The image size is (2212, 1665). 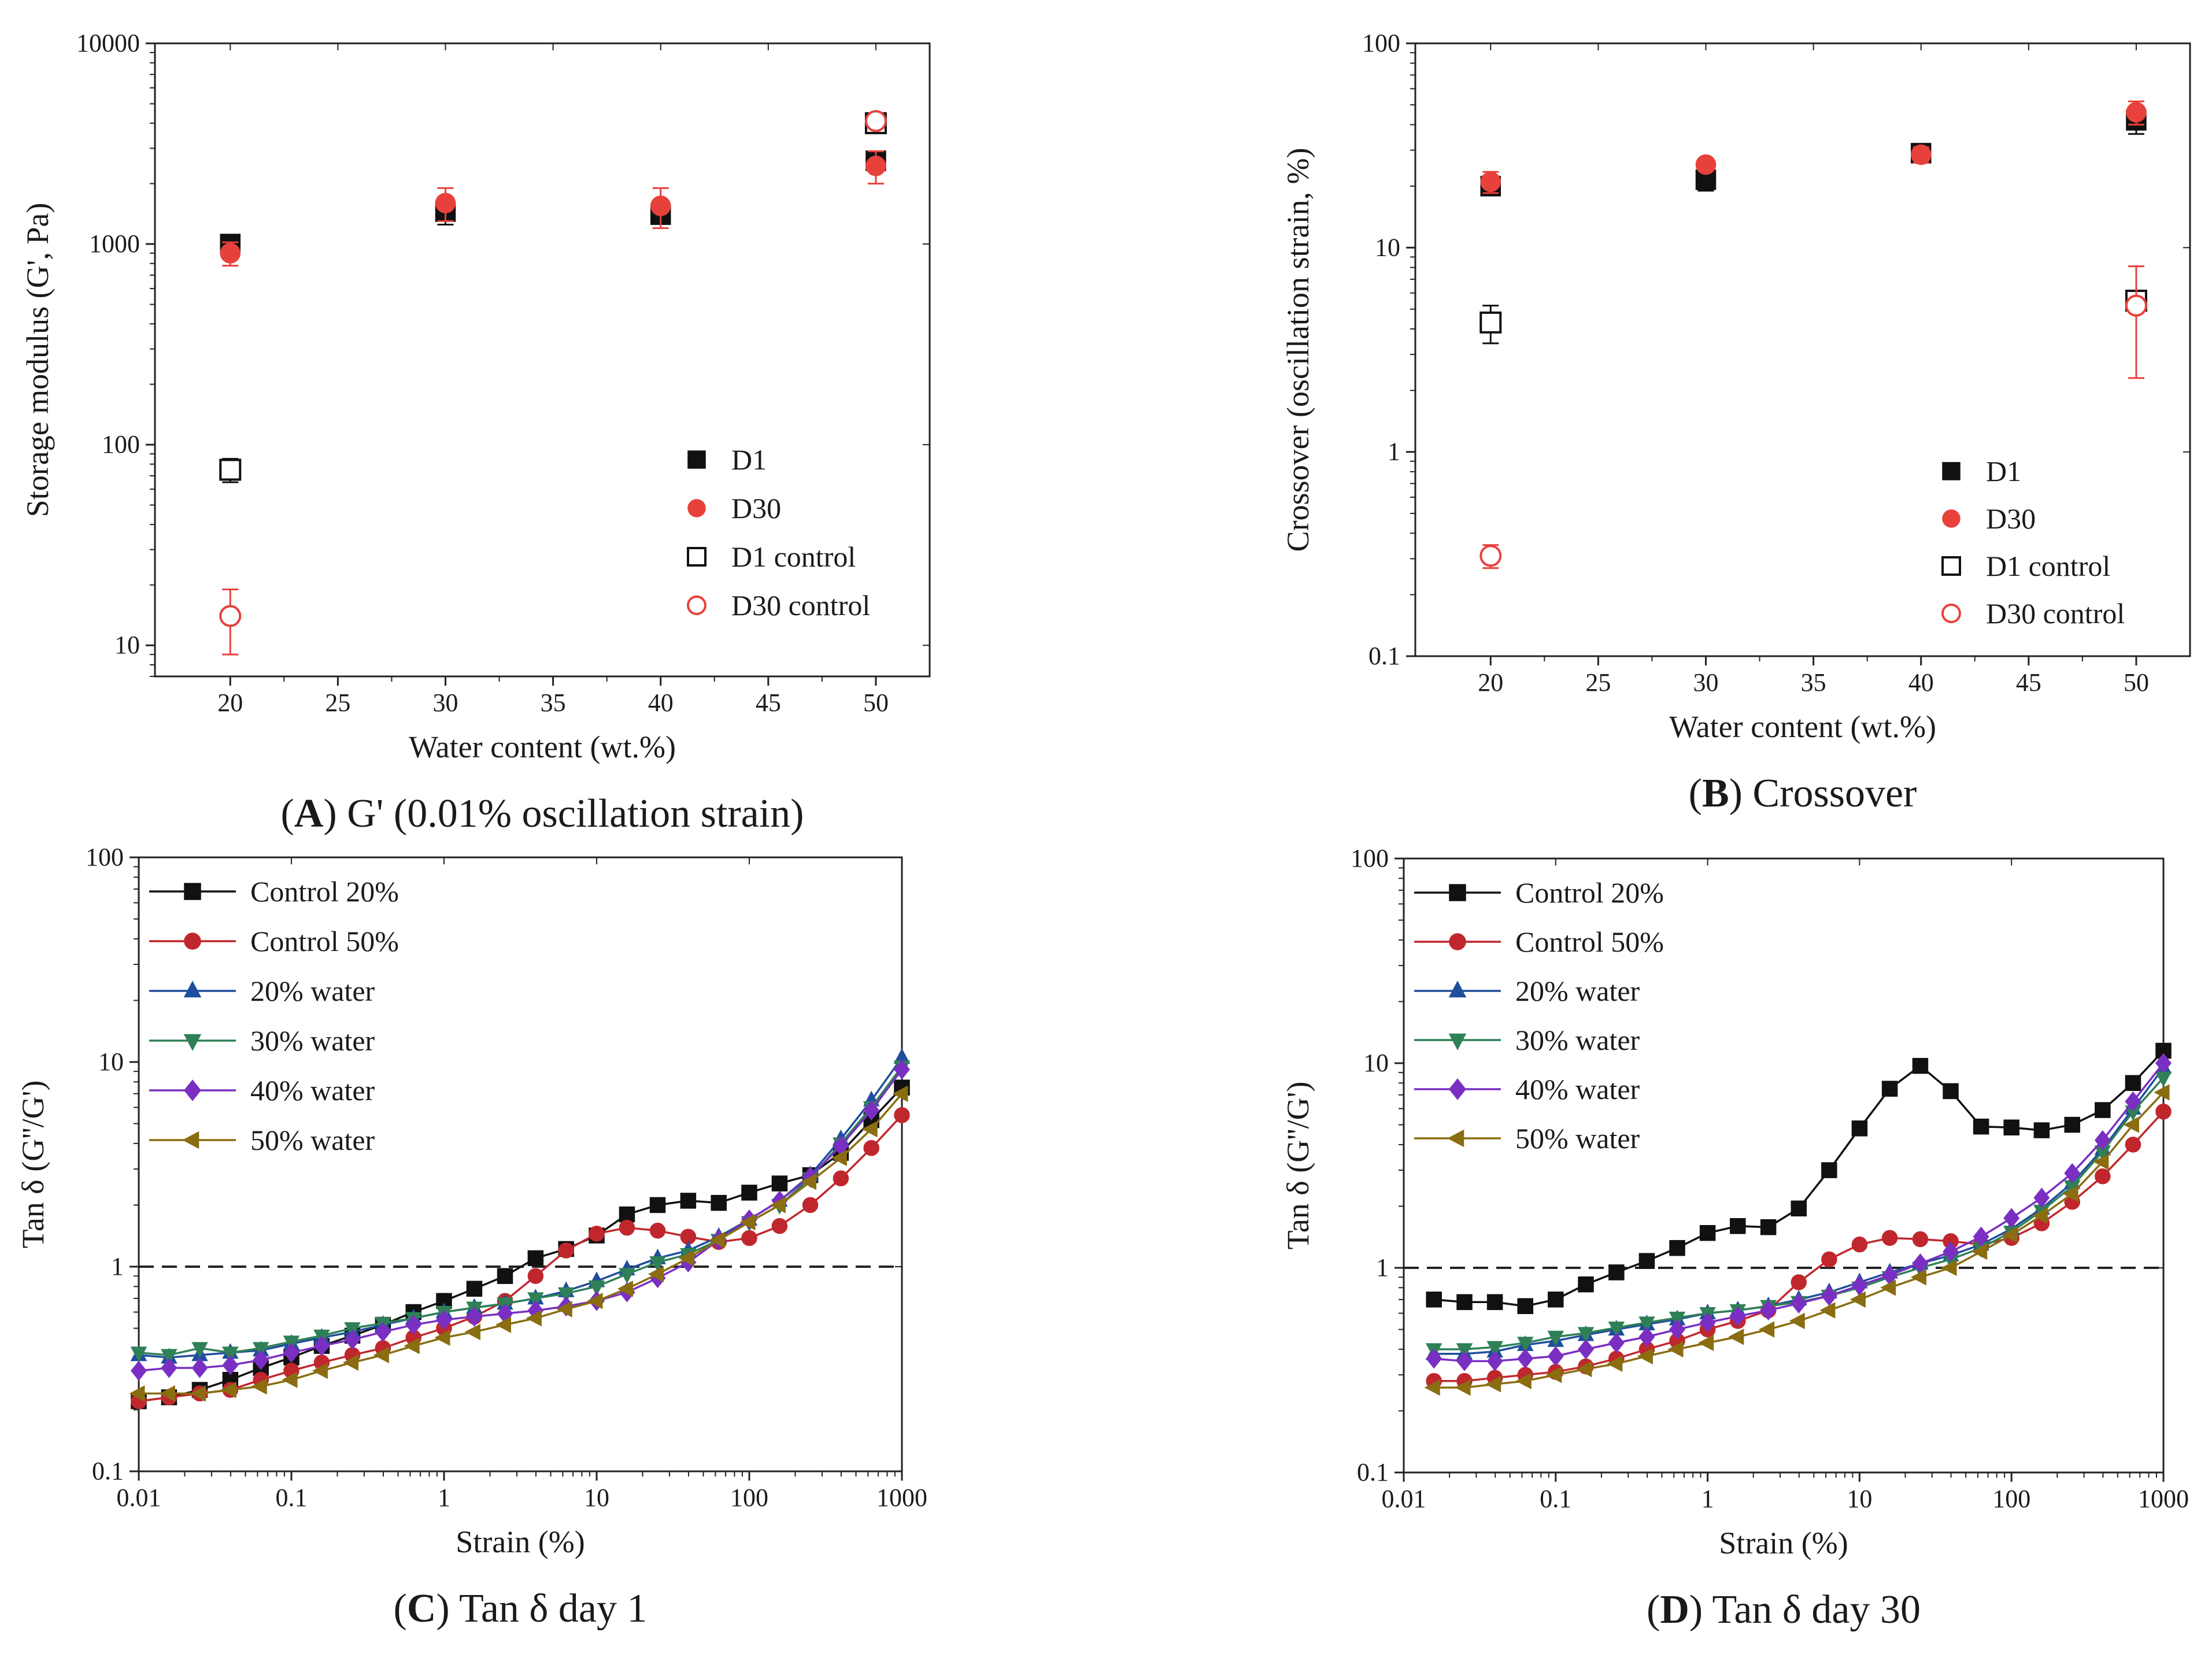 I want to click on series-50-water, so click(x=518, y=1244).